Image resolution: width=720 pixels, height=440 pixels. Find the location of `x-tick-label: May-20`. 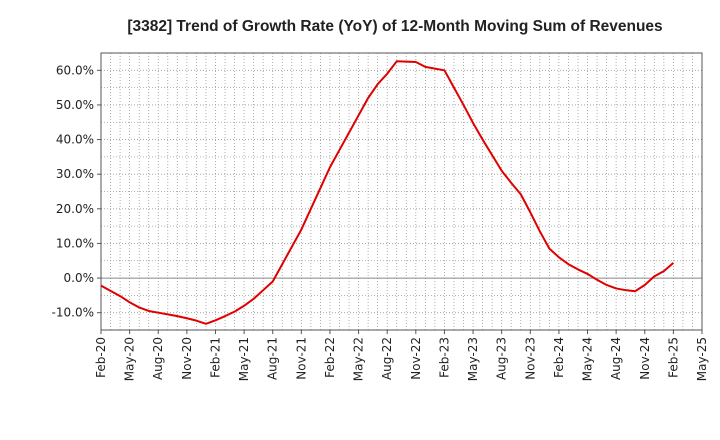

x-tick-label: May-20 is located at coordinates (130, 359).